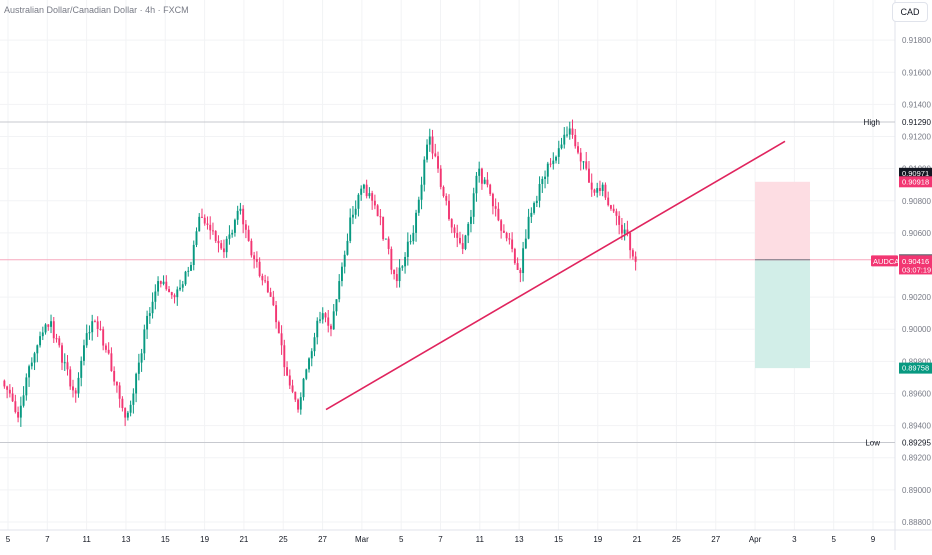 The height and width of the screenshot is (555, 932). I want to click on x-tick-label: 19, so click(204, 539).